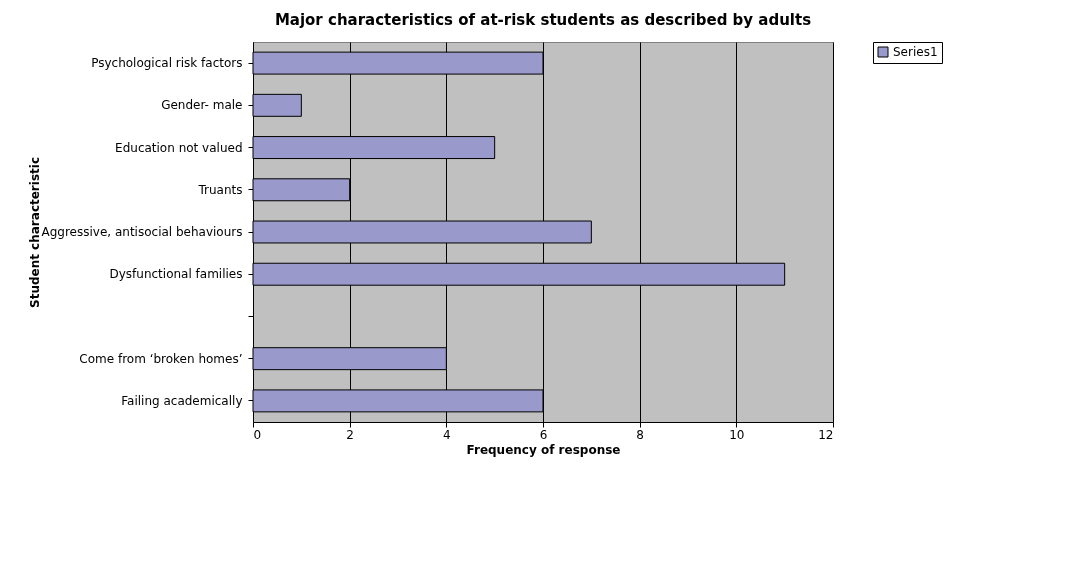  What do you see at coordinates (182, 400) in the screenshot?
I see `y-tick-label: Failing academically` at bounding box center [182, 400].